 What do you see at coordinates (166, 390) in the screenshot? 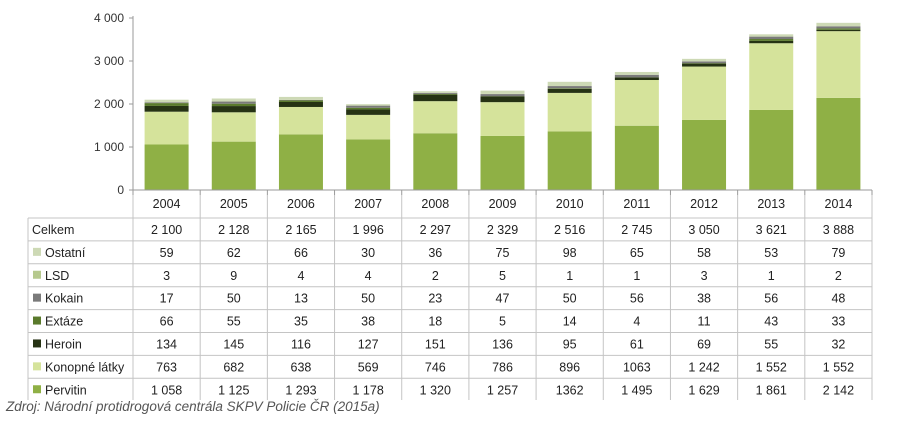
I see `data-label: 1 058` at bounding box center [166, 390].